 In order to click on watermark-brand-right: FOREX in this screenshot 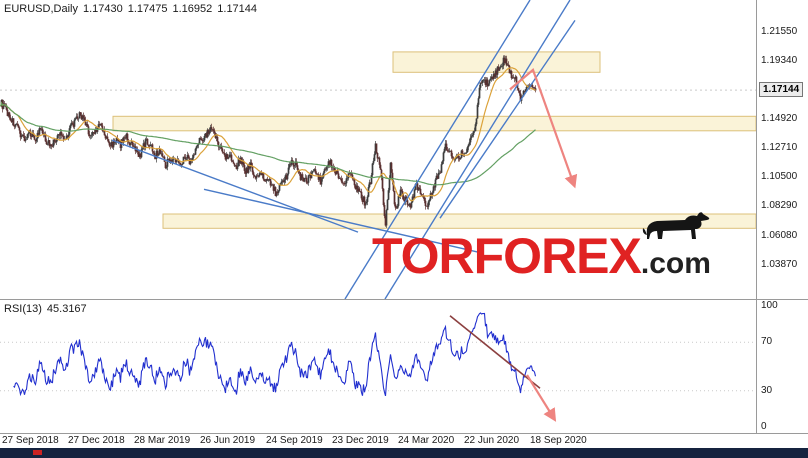, I will do `click(557, 256)`.